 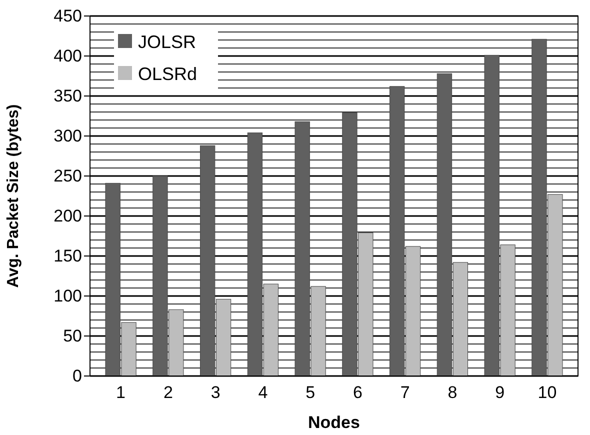 What do you see at coordinates (68, 16) in the screenshot?
I see `y-tick-label: 450` at bounding box center [68, 16].